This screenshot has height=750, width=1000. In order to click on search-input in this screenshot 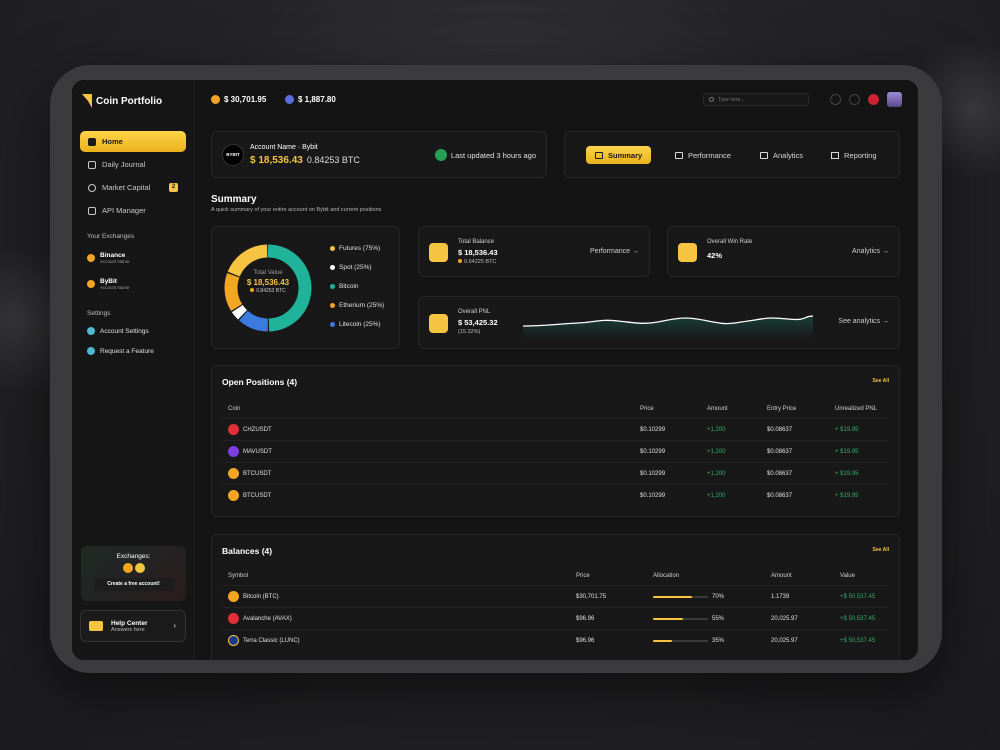, I will do `click(763, 99)`.